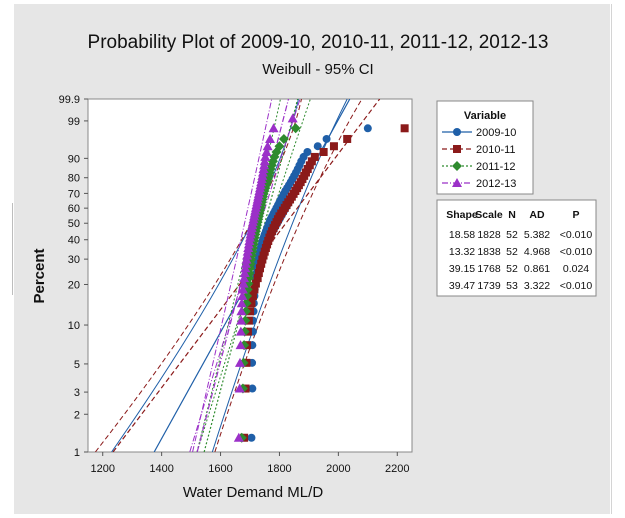 Image resolution: width=625 pixels, height=518 pixels. What do you see at coordinates (6, 249) in the screenshot?
I see `window-edge-stub` at bounding box center [6, 249].